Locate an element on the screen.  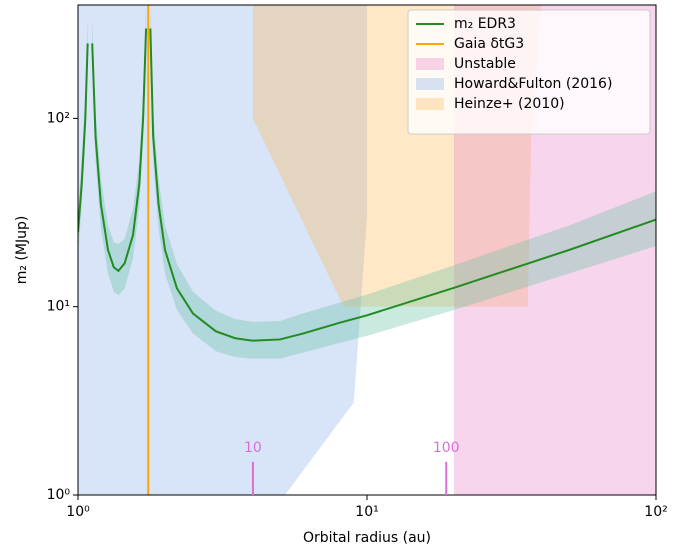
x-tick-label: 10¹ is located at coordinates (366, 512).